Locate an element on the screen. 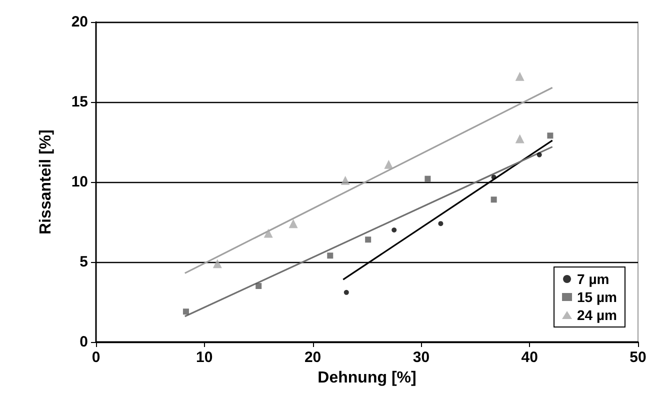  y-tick-label: 10 is located at coordinates (79, 182).